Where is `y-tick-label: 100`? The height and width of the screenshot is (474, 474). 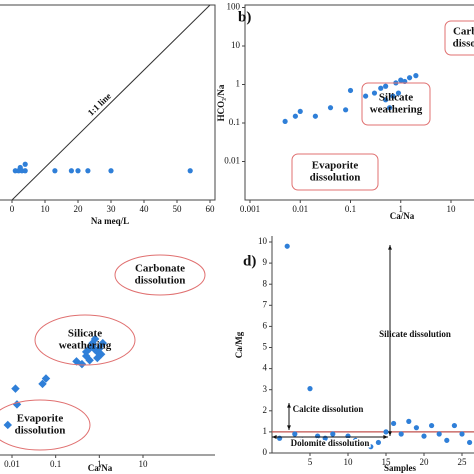
y-tick-label: 100 is located at coordinates (234, 7).